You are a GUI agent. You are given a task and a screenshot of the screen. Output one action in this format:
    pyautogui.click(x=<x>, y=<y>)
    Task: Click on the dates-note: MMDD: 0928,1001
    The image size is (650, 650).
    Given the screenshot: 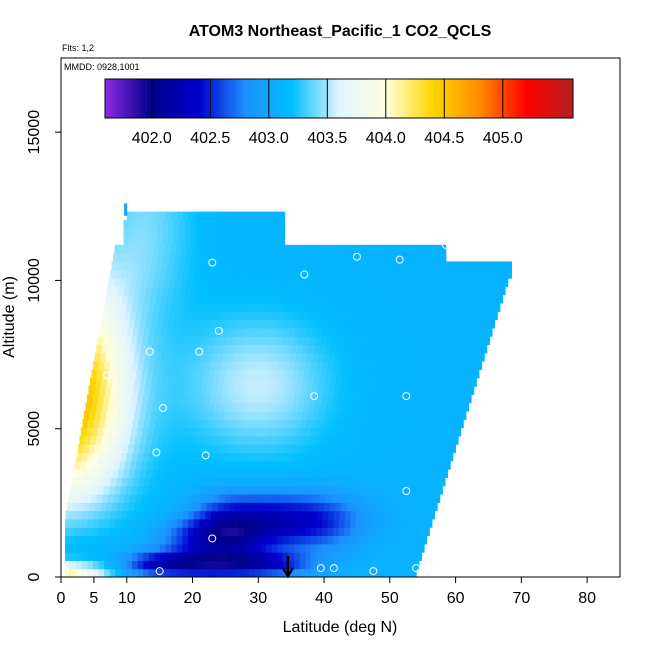 What is the action you would take?
    pyautogui.click(x=102, y=67)
    